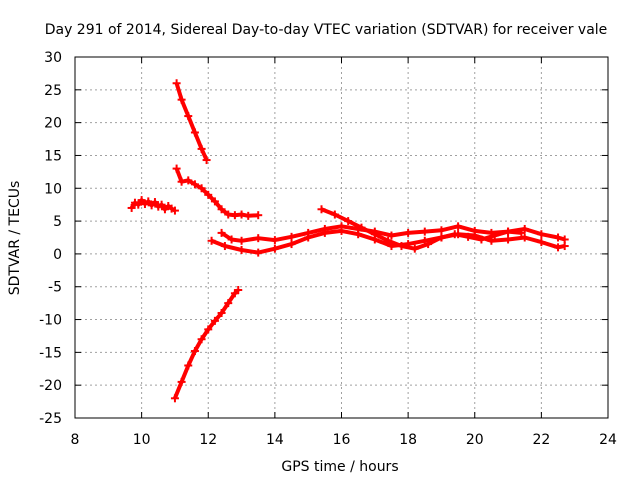  Describe the element at coordinates (342, 440) in the screenshot. I see `x-tick-label: 16` at that location.